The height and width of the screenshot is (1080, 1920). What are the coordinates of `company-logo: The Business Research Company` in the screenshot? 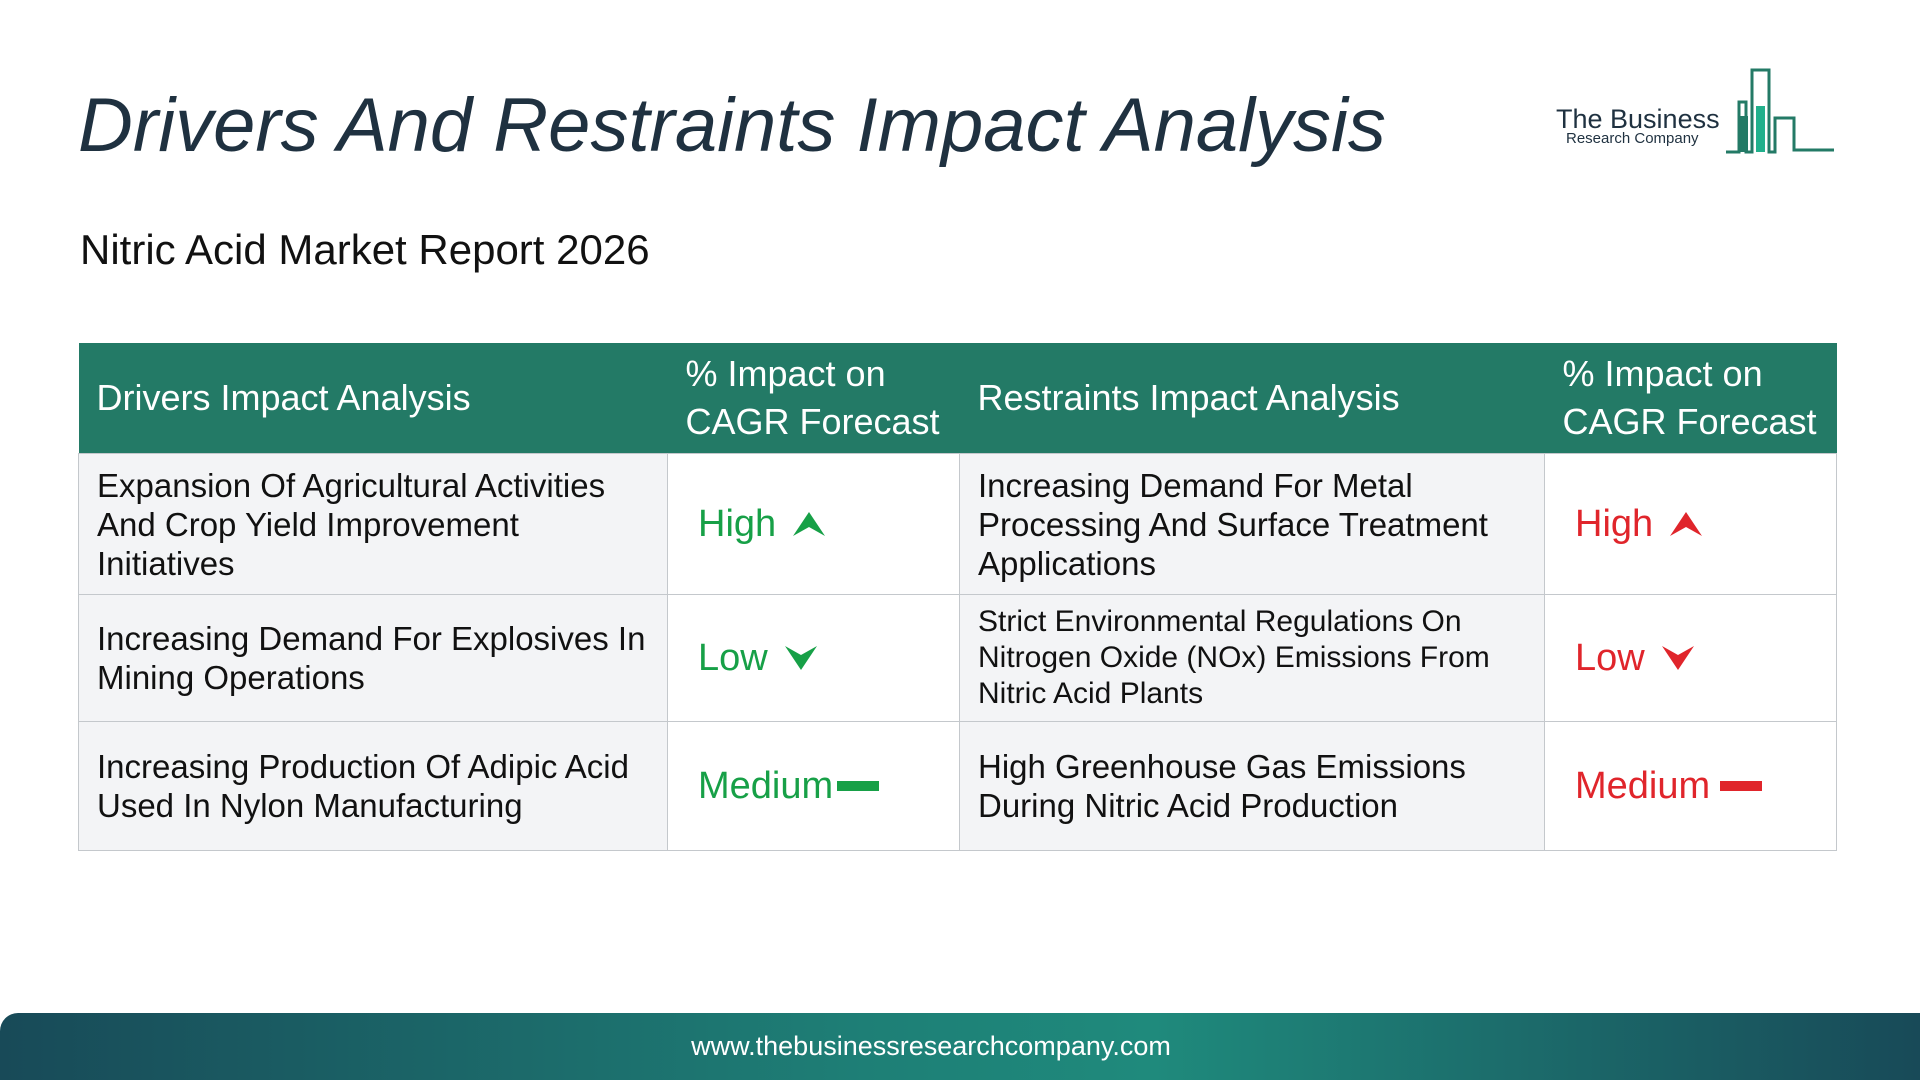 It's located at (1696, 111).